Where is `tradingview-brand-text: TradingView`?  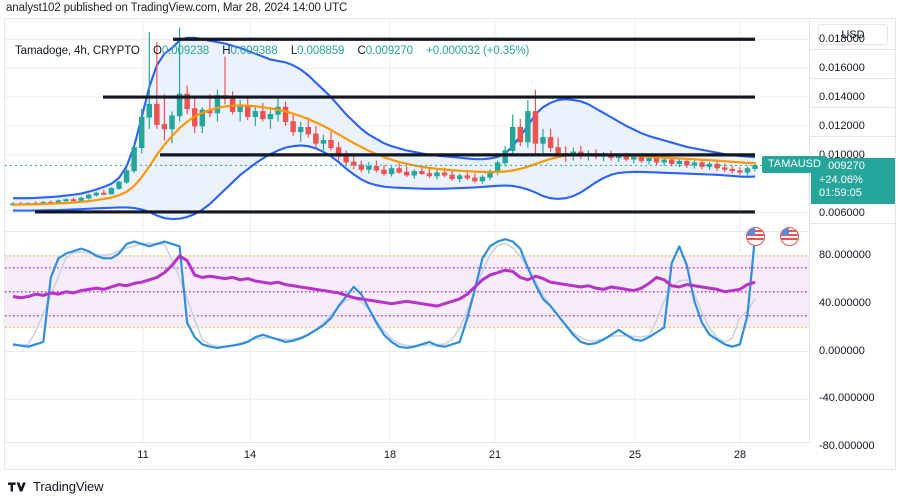 tradingview-brand-text: TradingView is located at coordinates (68, 486).